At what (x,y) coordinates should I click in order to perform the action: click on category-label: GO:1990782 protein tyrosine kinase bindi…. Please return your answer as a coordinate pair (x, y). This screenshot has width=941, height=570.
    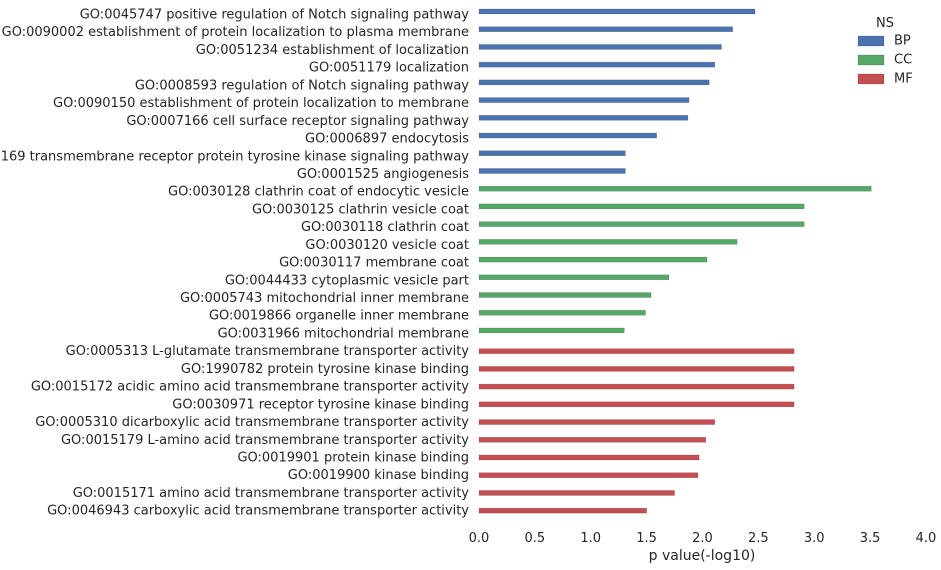
    Looking at the image, I should click on (325, 369).